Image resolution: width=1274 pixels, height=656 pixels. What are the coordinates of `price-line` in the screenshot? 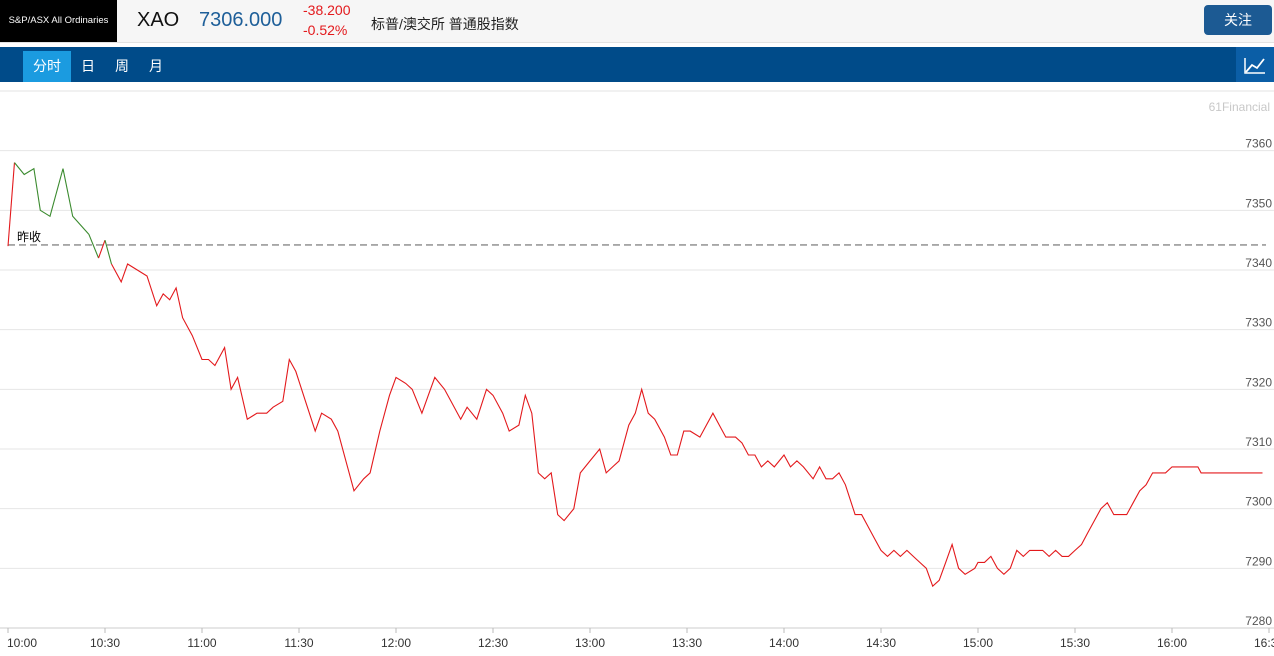 It's located at (52, 198).